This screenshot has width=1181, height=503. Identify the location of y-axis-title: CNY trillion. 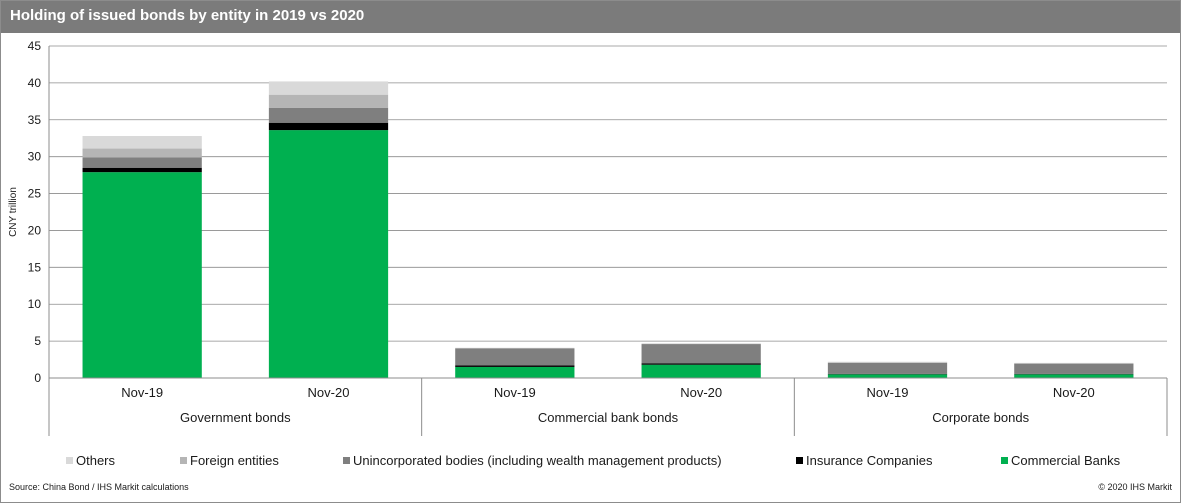
(13, 212).